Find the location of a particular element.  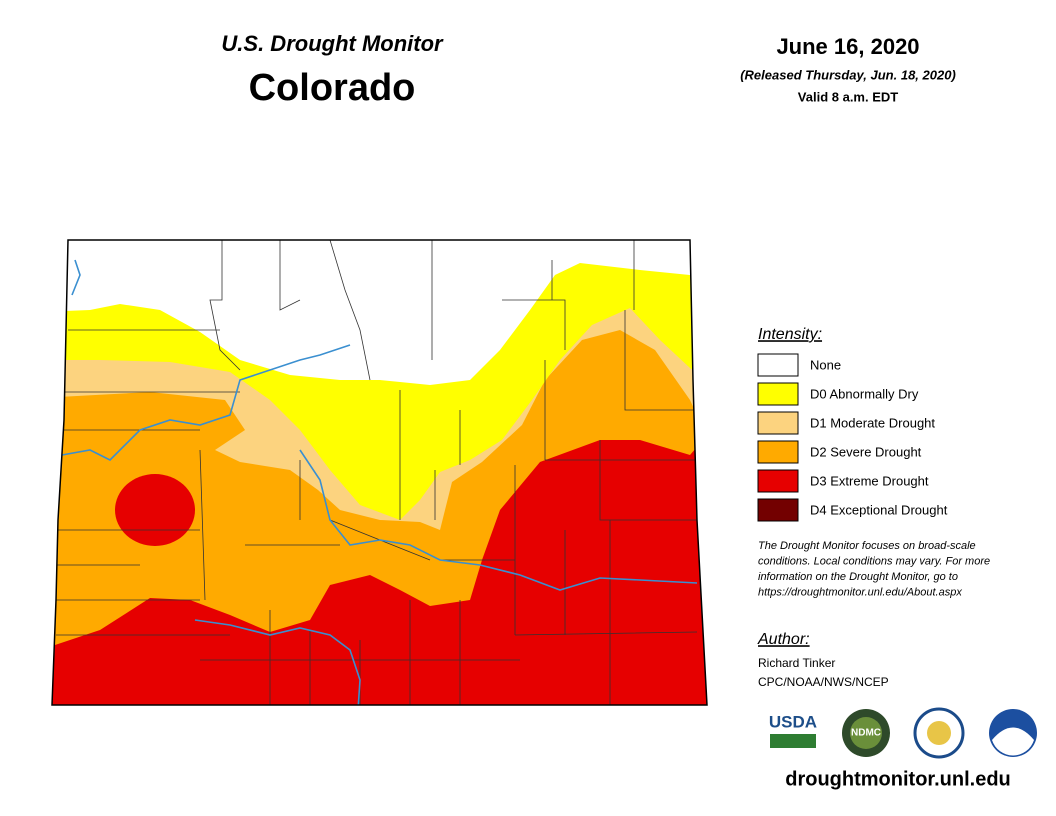

legend-label: D3 Extreme Drought is located at coordinates (869, 480).